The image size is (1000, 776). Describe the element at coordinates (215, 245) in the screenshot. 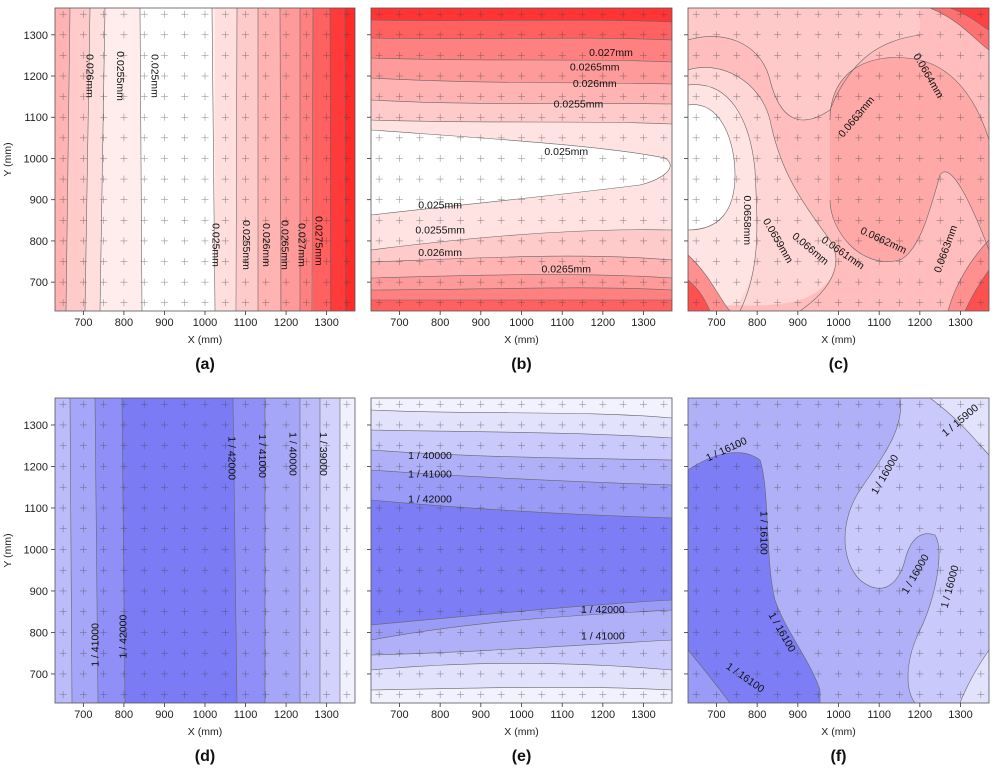

I see `contour-label: 0.025mm` at that location.